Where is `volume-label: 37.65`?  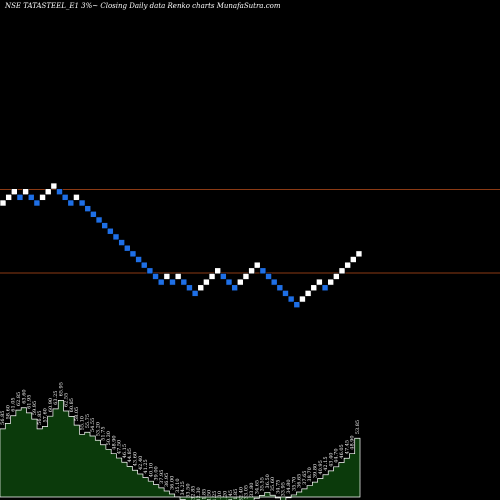
volume-label: 37.65 is located at coordinates (305, 478).